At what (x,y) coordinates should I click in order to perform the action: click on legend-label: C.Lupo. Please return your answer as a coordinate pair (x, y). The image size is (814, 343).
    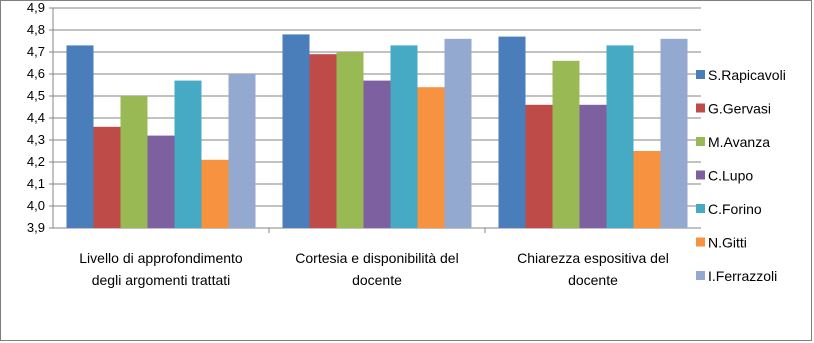
    Looking at the image, I should click on (730, 176).